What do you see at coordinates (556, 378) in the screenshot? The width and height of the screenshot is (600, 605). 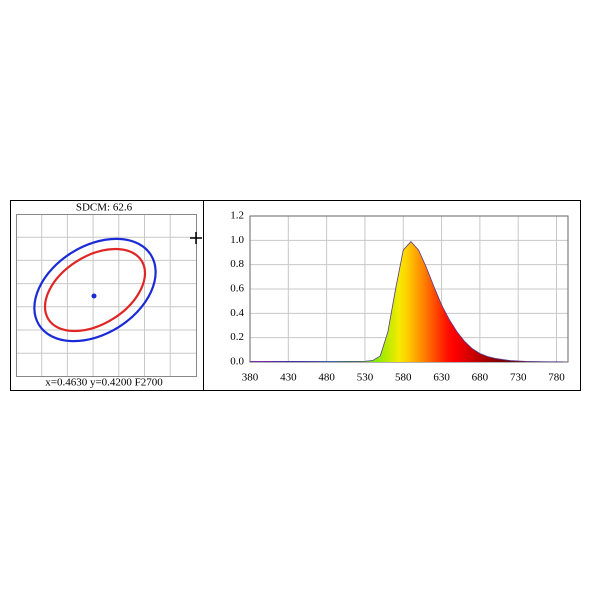 I see `x-tick-label: 780` at bounding box center [556, 378].